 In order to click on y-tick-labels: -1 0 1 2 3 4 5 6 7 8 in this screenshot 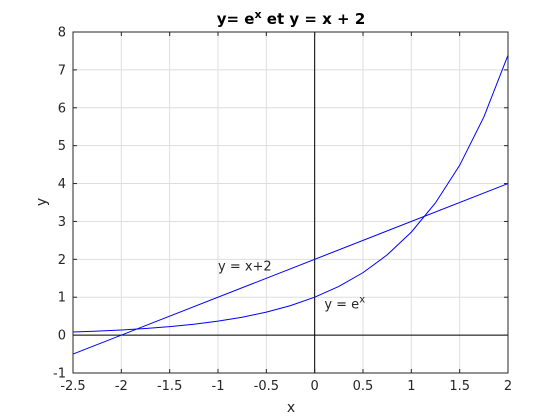, I will do `click(59, 204)`.